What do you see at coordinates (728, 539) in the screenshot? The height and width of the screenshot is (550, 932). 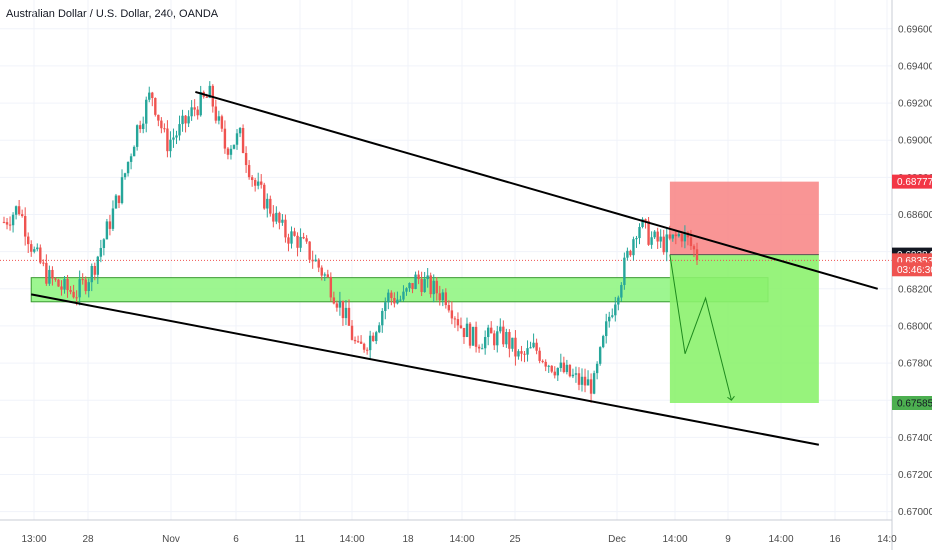 I see `x-tick-label: 9` at bounding box center [728, 539].